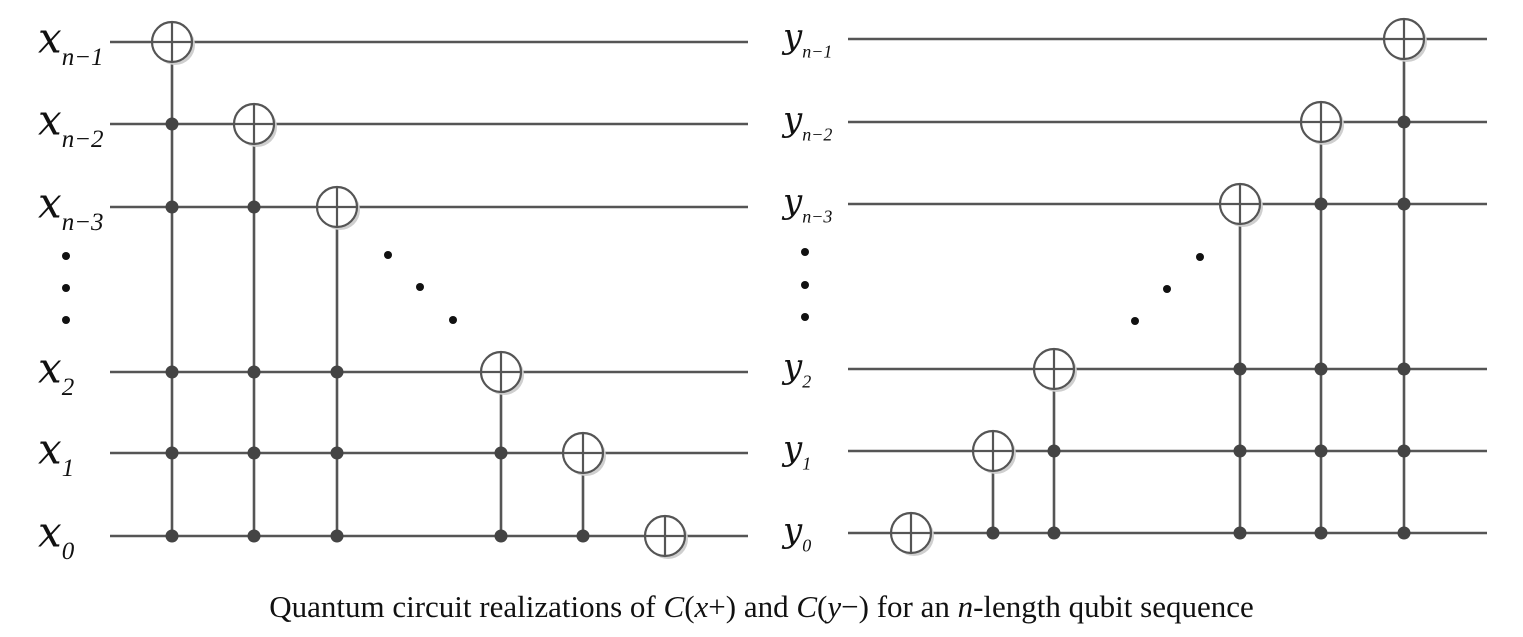 The width and height of the screenshot is (1523, 637). Describe the element at coordinates (88, 139) in the screenshot. I see `left-qubit-label-sub-rest-1: −2` at that location.